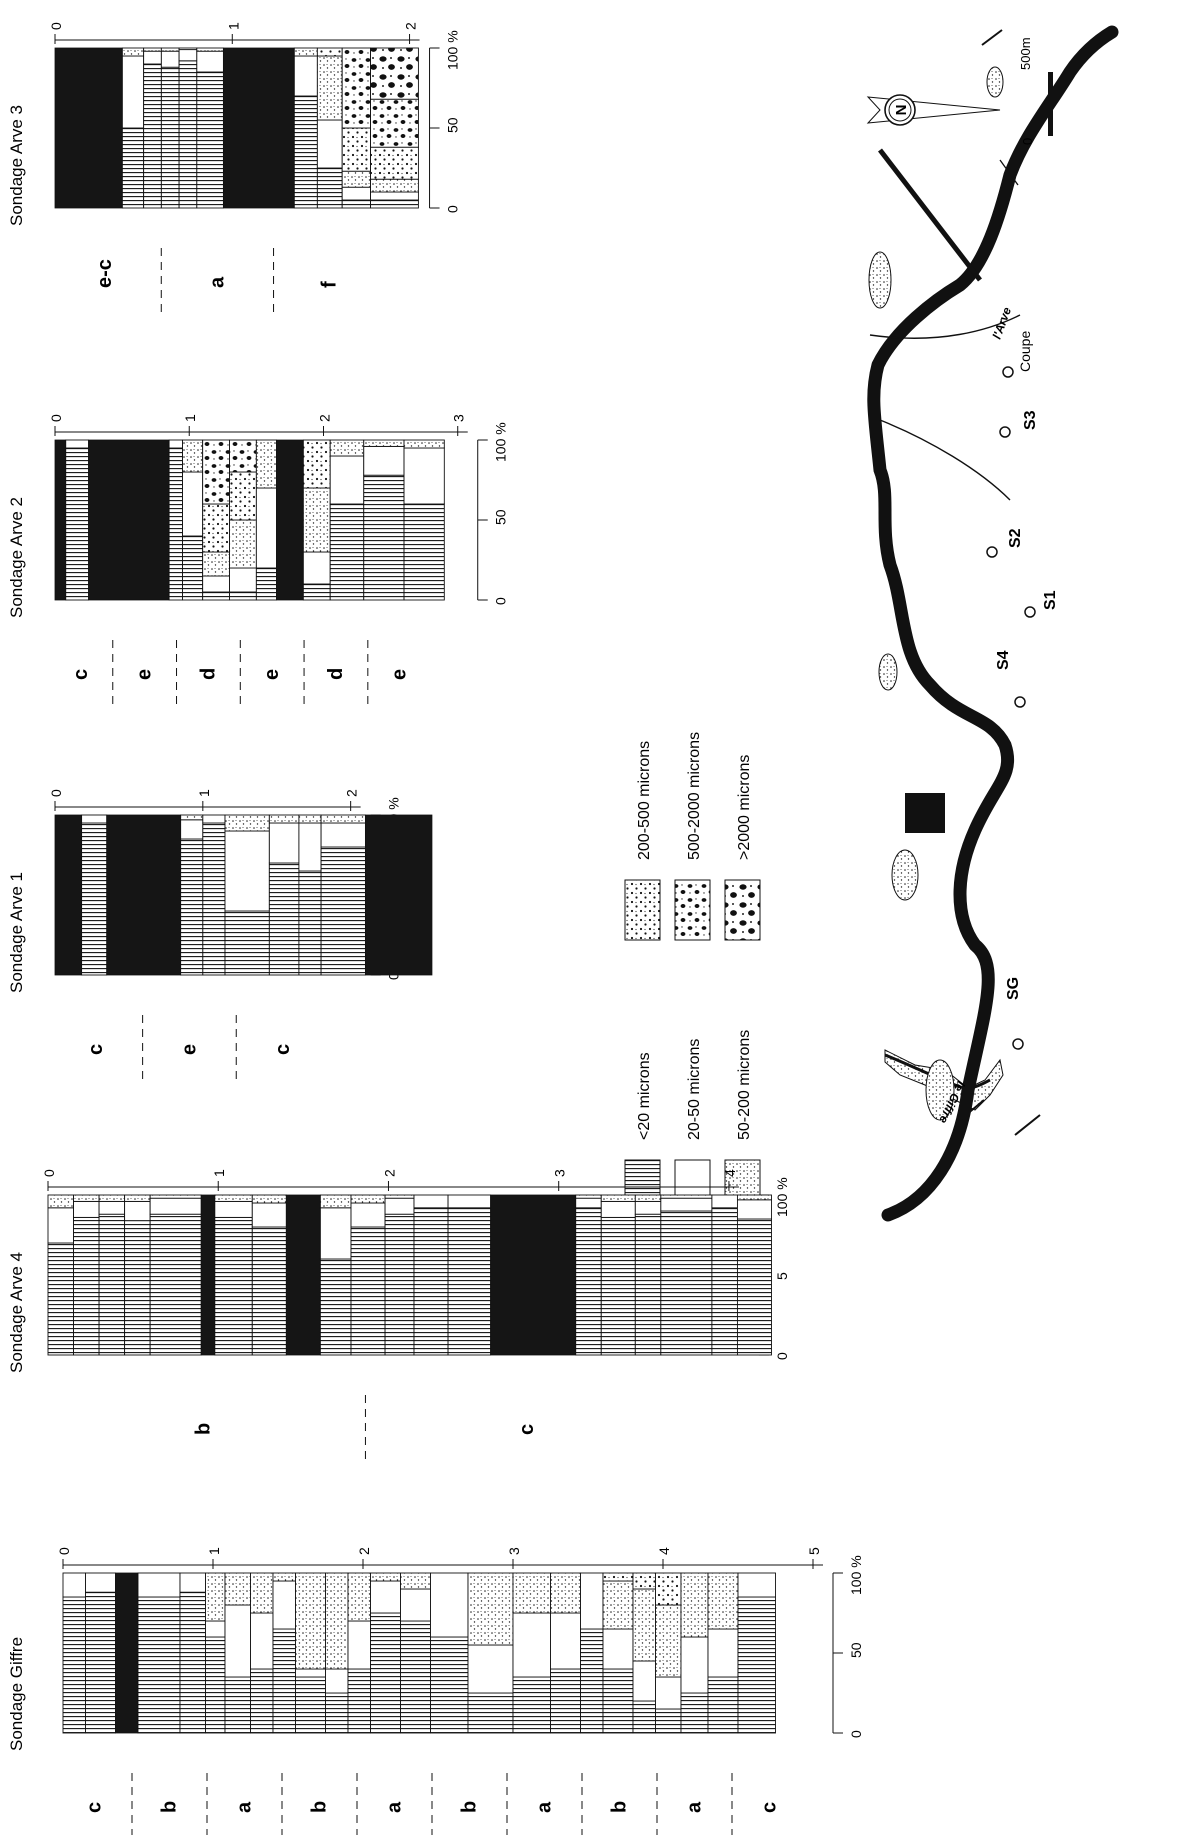  I want to click on coupe-marker, so click(1008, 372).